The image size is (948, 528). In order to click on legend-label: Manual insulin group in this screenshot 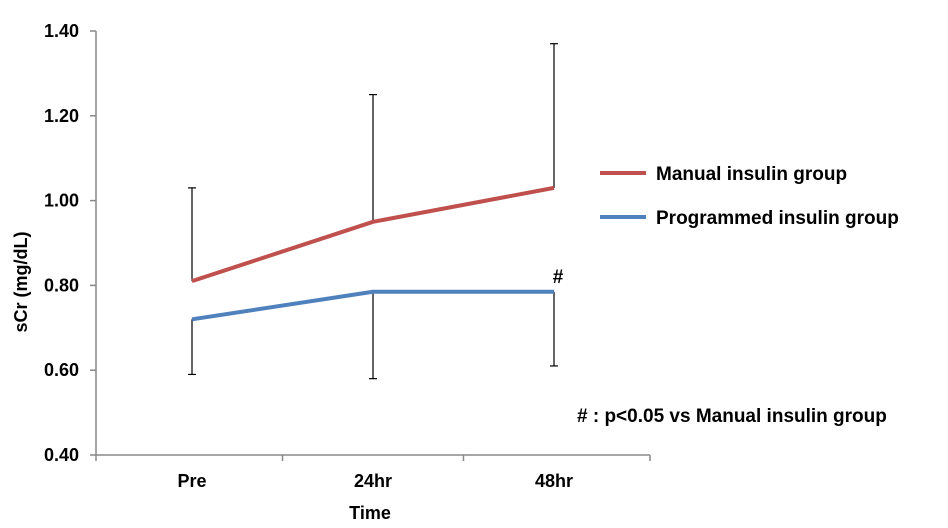, I will do `click(751, 174)`.